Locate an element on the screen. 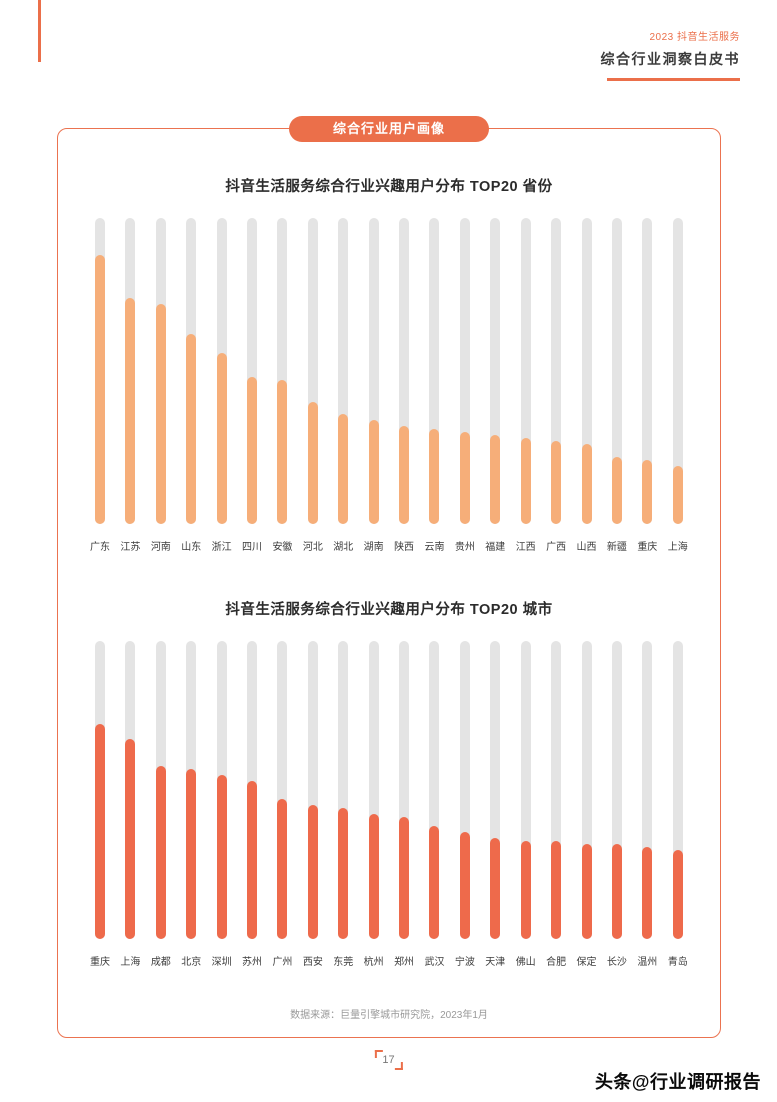 The height and width of the screenshot is (1102, 777). page-header: 2023 抖音生活服务 综合行业洞察白皮书 is located at coordinates (670, 54).